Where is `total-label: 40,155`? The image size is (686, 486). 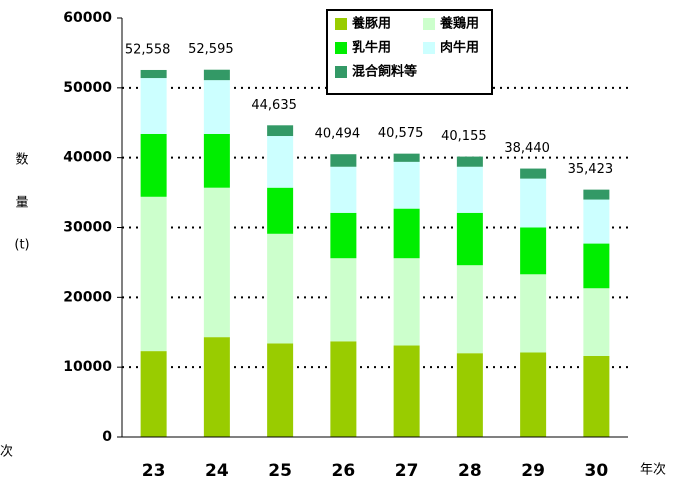 total-label: 40,155 is located at coordinates (464, 136).